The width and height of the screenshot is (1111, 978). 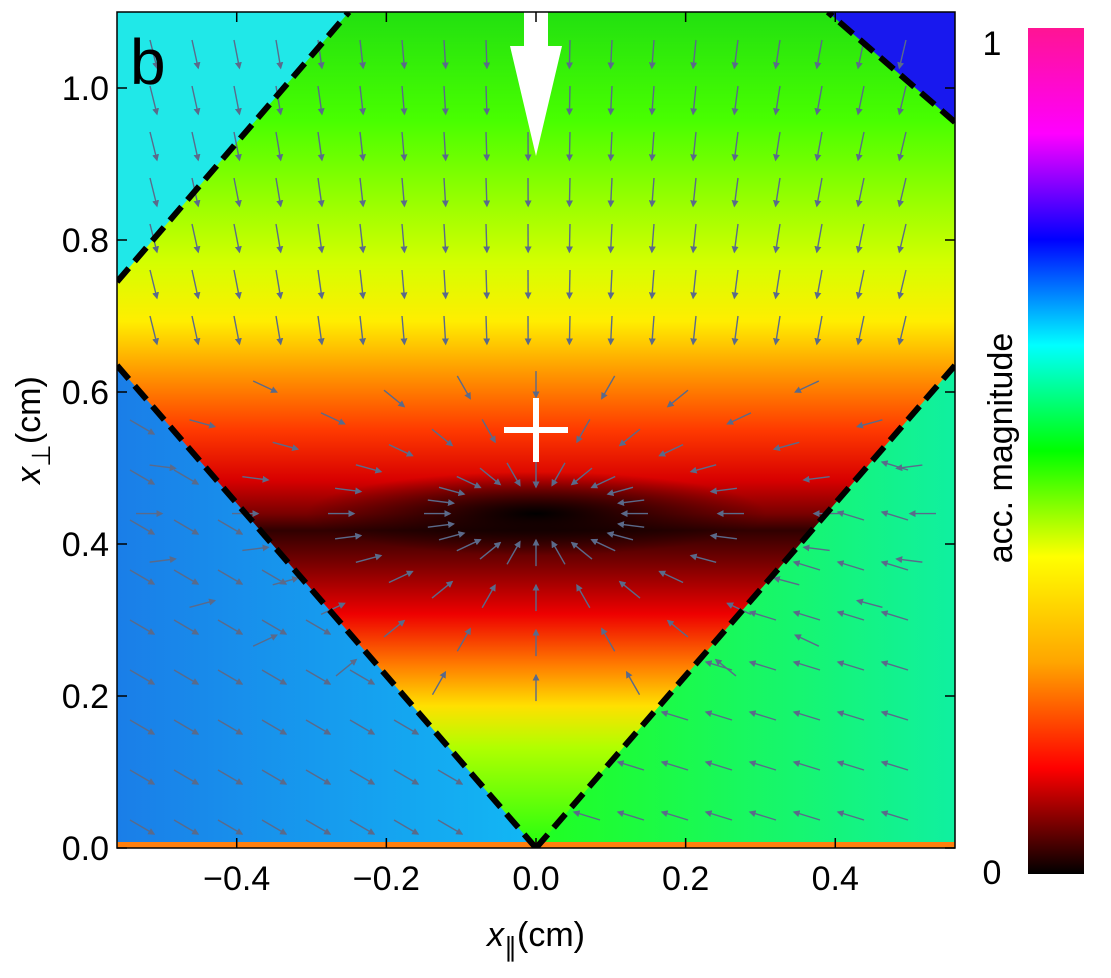 I want to click on colorbar-min-label: 0, so click(x=992, y=873).